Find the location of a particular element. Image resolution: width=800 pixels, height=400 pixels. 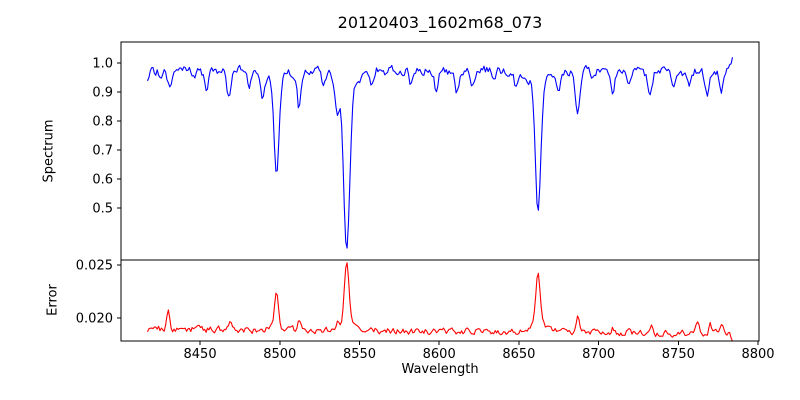

x-tick-label: 8700 is located at coordinates (598, 354).